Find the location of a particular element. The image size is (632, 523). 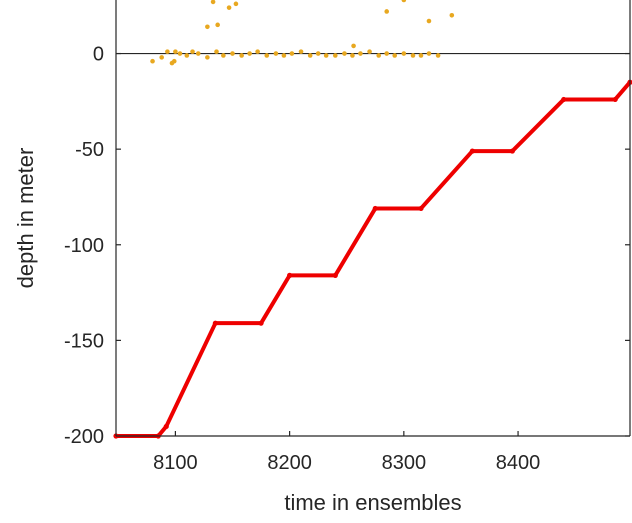

y-tick-label: -100 is located at coordinates (84, 246).